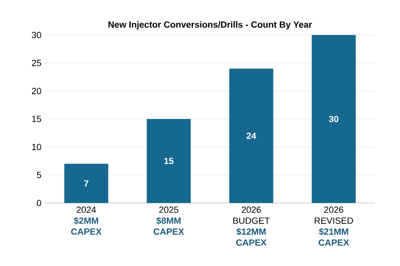 The width and height of the screenshot is (400, 266). I want to click on x-tick-label: 2024, so click(86, 209).